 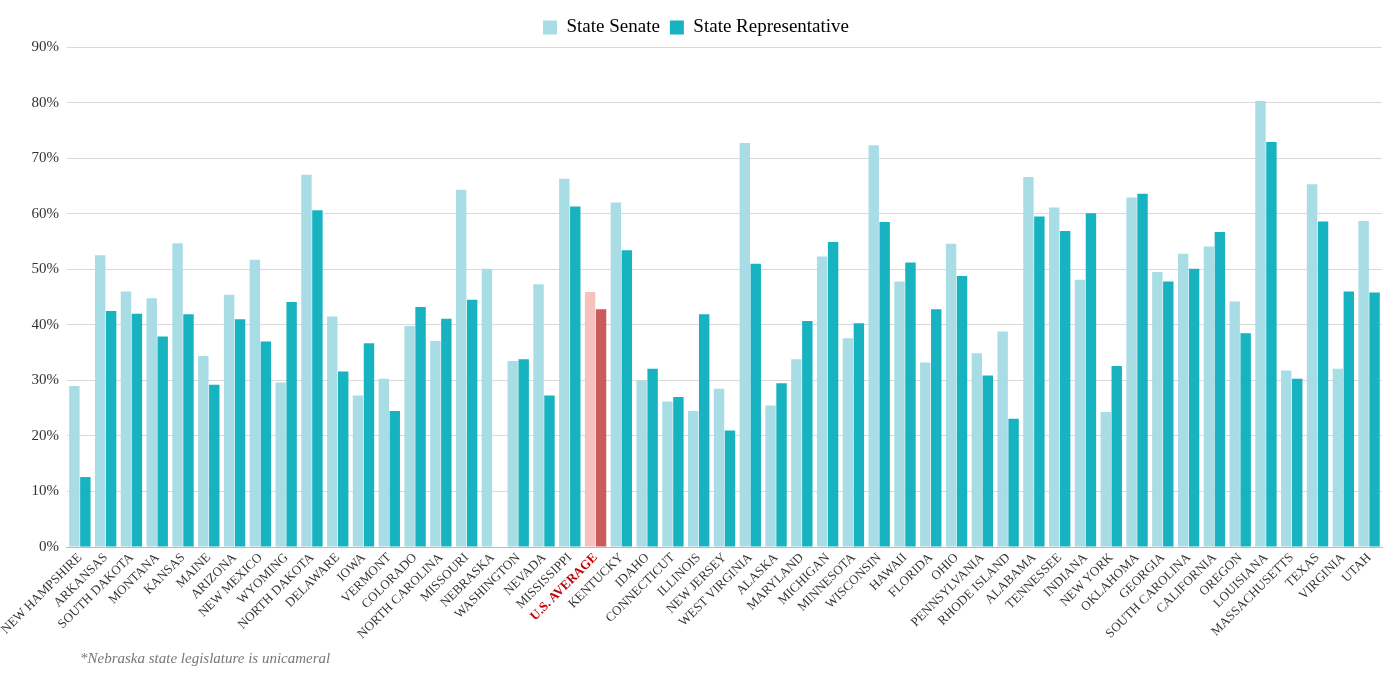 I want to click on y-tick-label: 50%, so click(x=45, y=268).